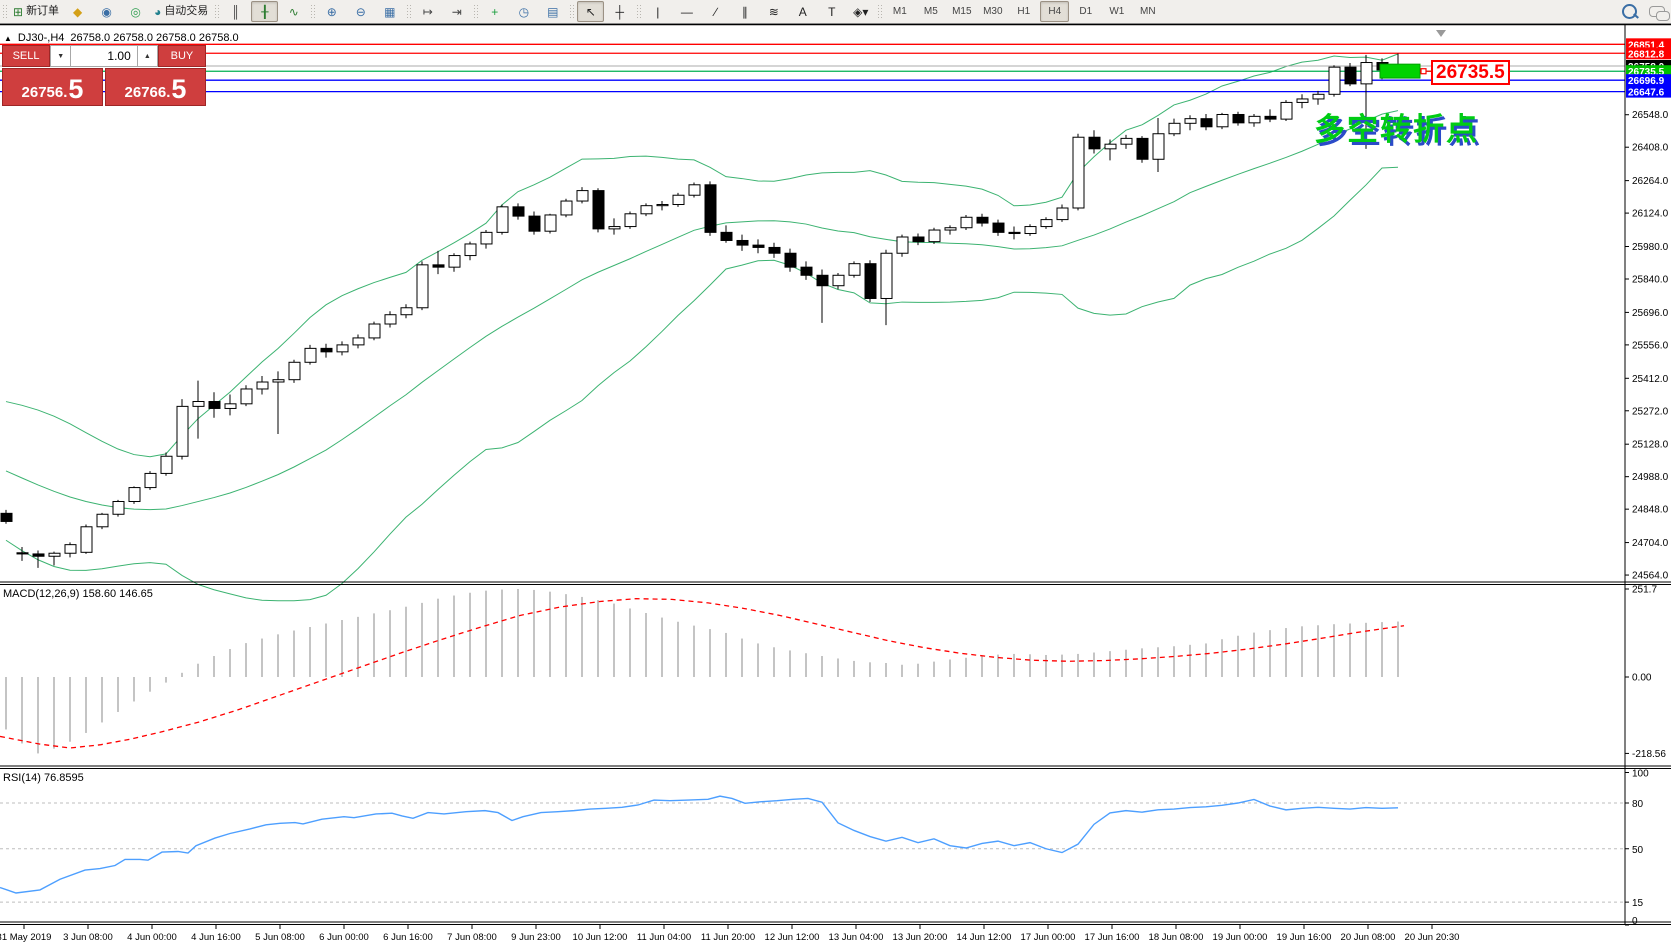 The height and width of the screenshot is (949, 1671). I want to click on new-order-button: ⊞ 新订单, so click(36, 11).